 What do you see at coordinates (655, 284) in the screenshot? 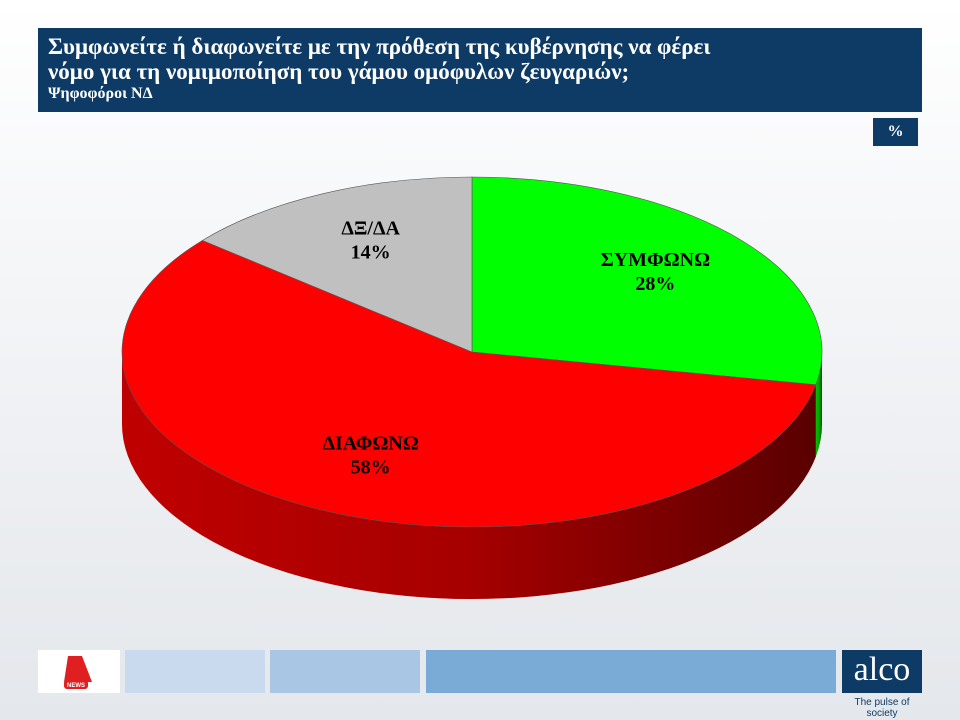
I see `value-label: 28%` at bounding box center [655, 284].